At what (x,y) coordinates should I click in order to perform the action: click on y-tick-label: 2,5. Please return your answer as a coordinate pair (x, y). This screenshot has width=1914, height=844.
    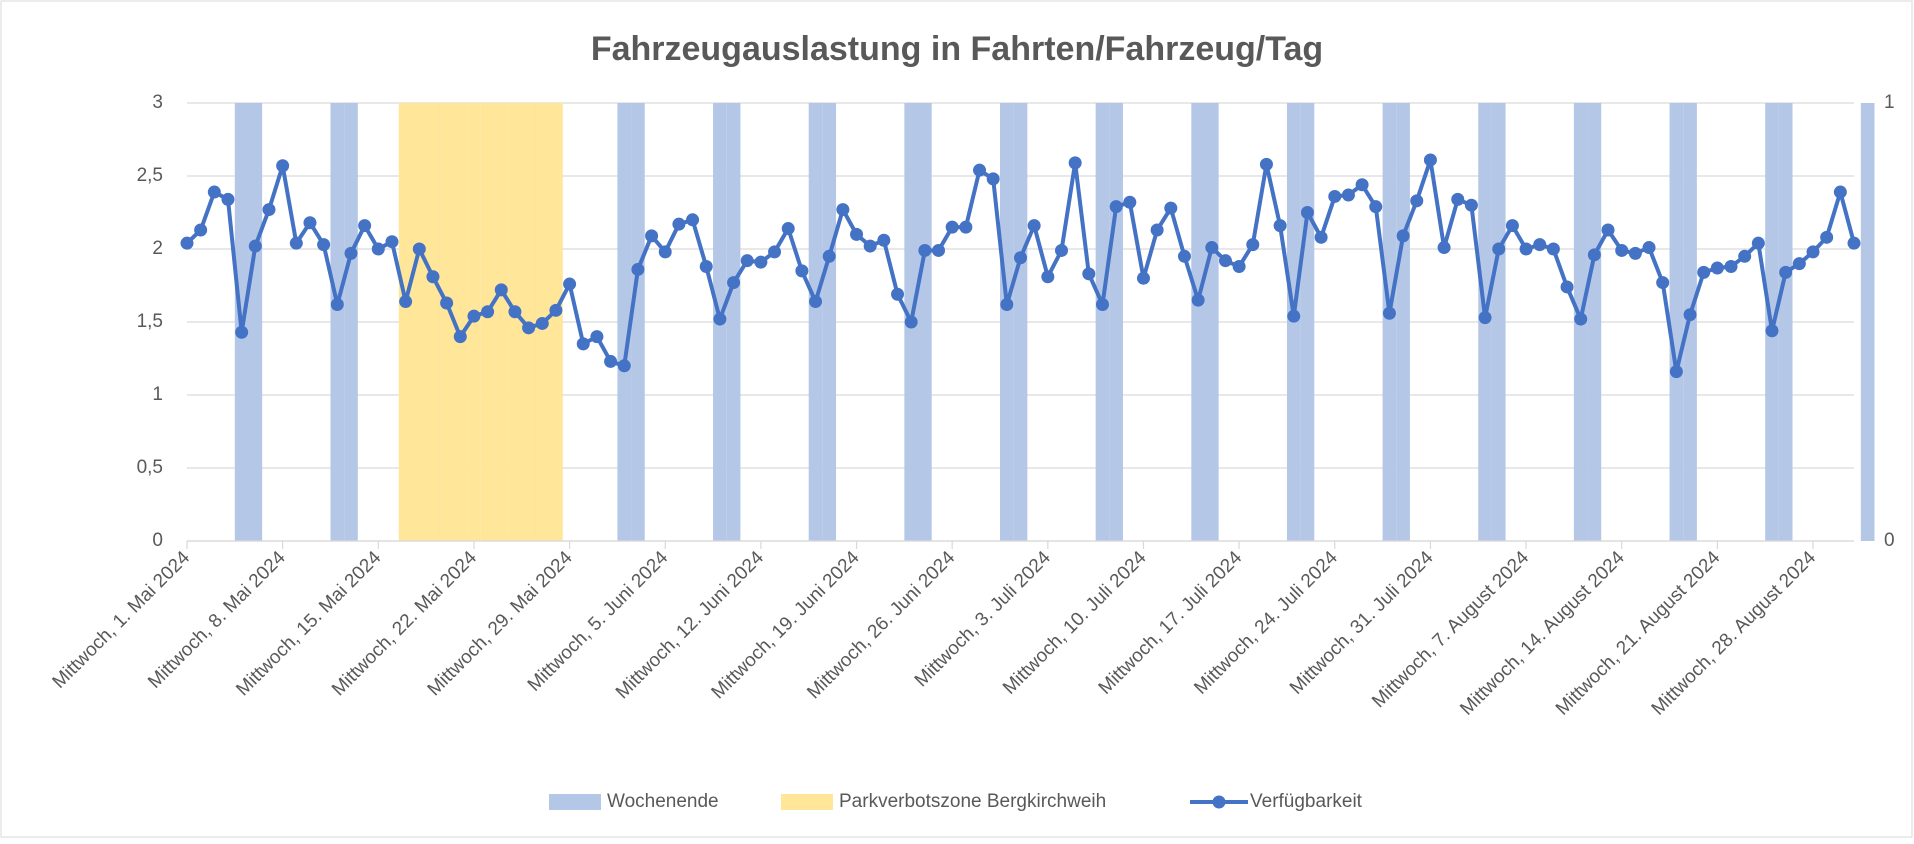
    Looking at the image, I should click on (150, 175).